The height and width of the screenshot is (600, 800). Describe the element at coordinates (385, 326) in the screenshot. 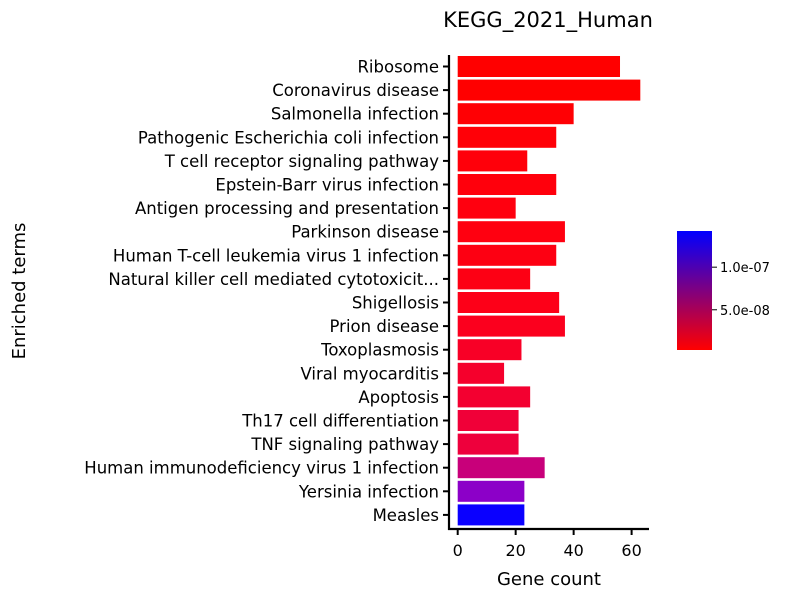

I see `y-tick-label: Prion disease` at that location.